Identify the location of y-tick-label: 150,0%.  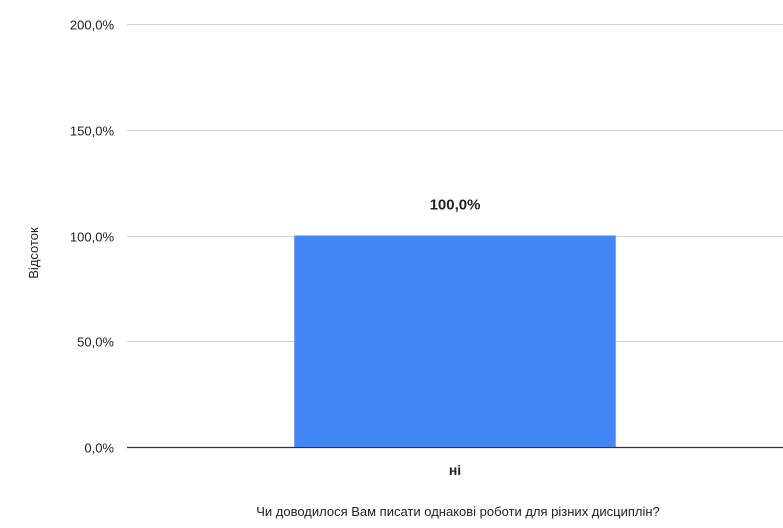
(92, 131).